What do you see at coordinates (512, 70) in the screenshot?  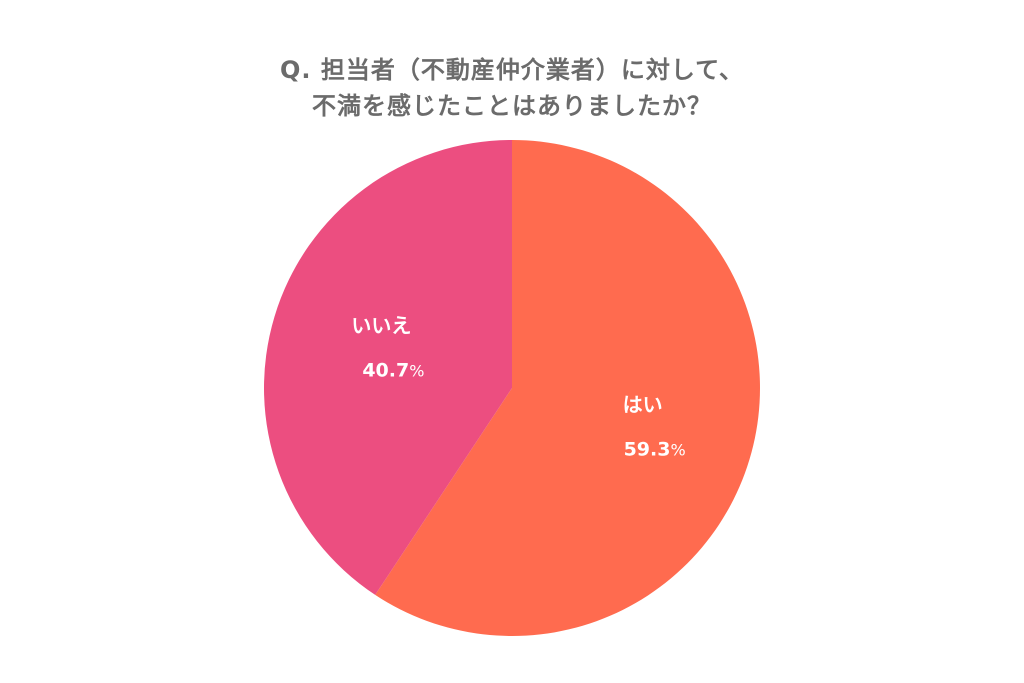 I see `chart-title-line-1: Q. 担当者（不動産仲介業者）に対して、` at bounding box center [512, 70].